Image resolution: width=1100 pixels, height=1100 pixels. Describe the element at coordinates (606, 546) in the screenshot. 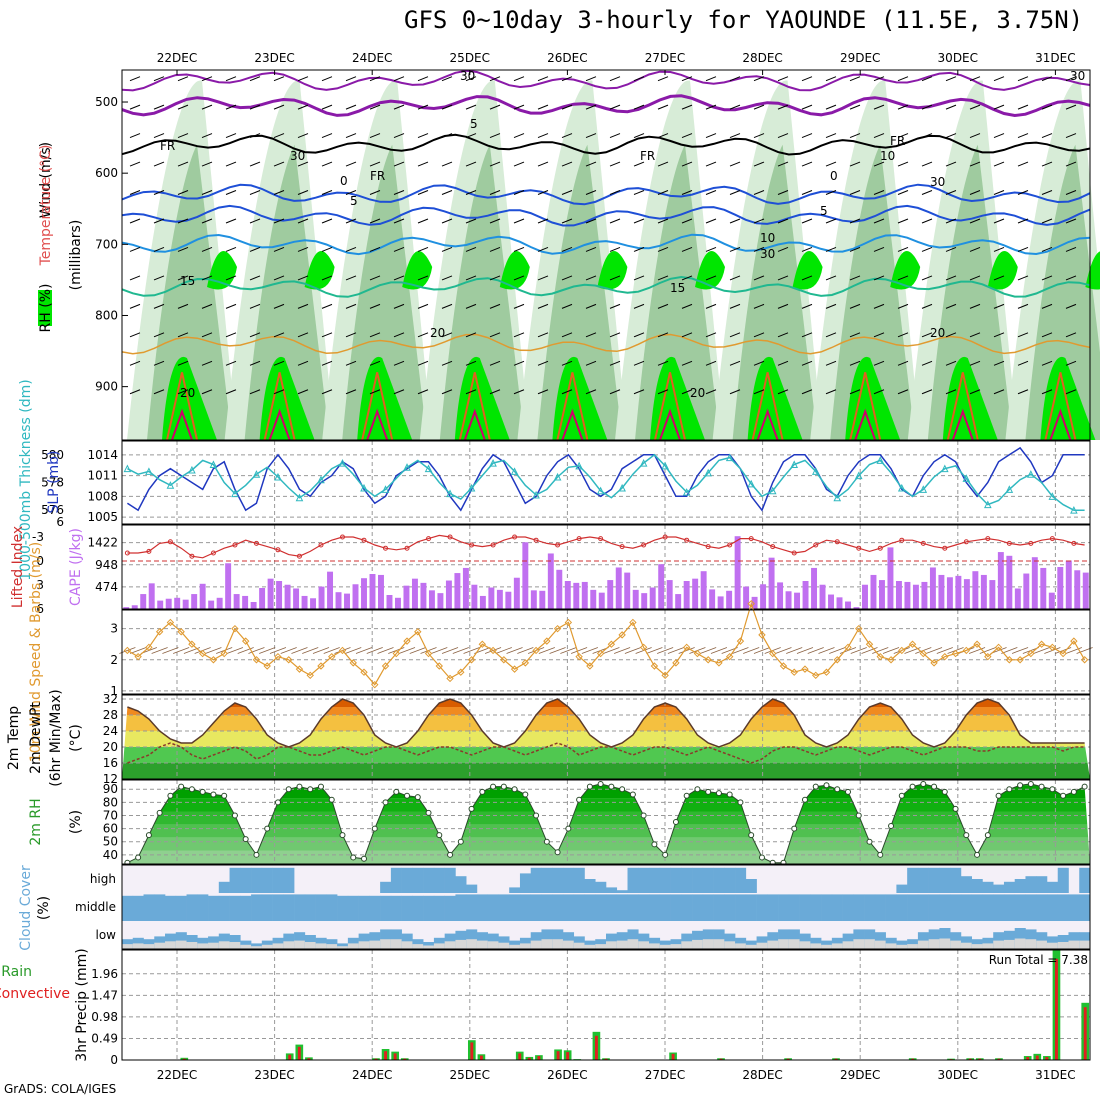

I see `lifted-index-line` at that location.